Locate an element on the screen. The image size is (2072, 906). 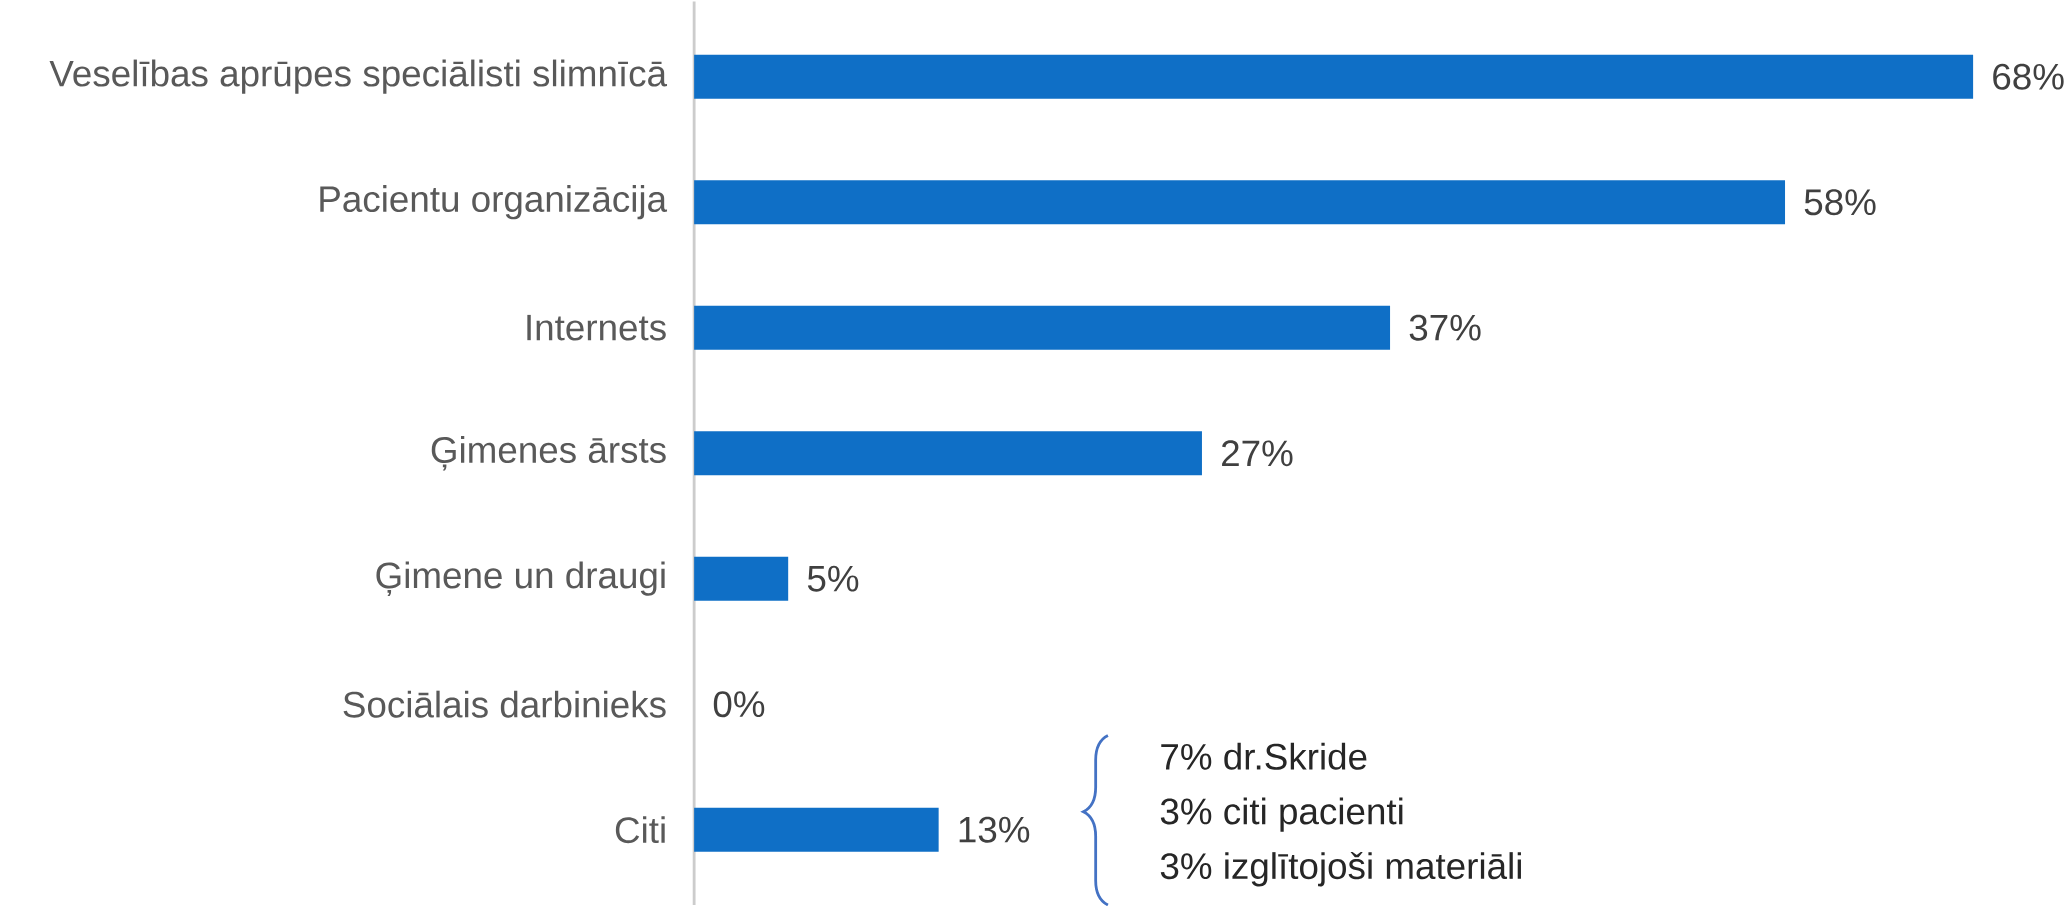
data-label: 58% is located at coordinates (1840, 202).